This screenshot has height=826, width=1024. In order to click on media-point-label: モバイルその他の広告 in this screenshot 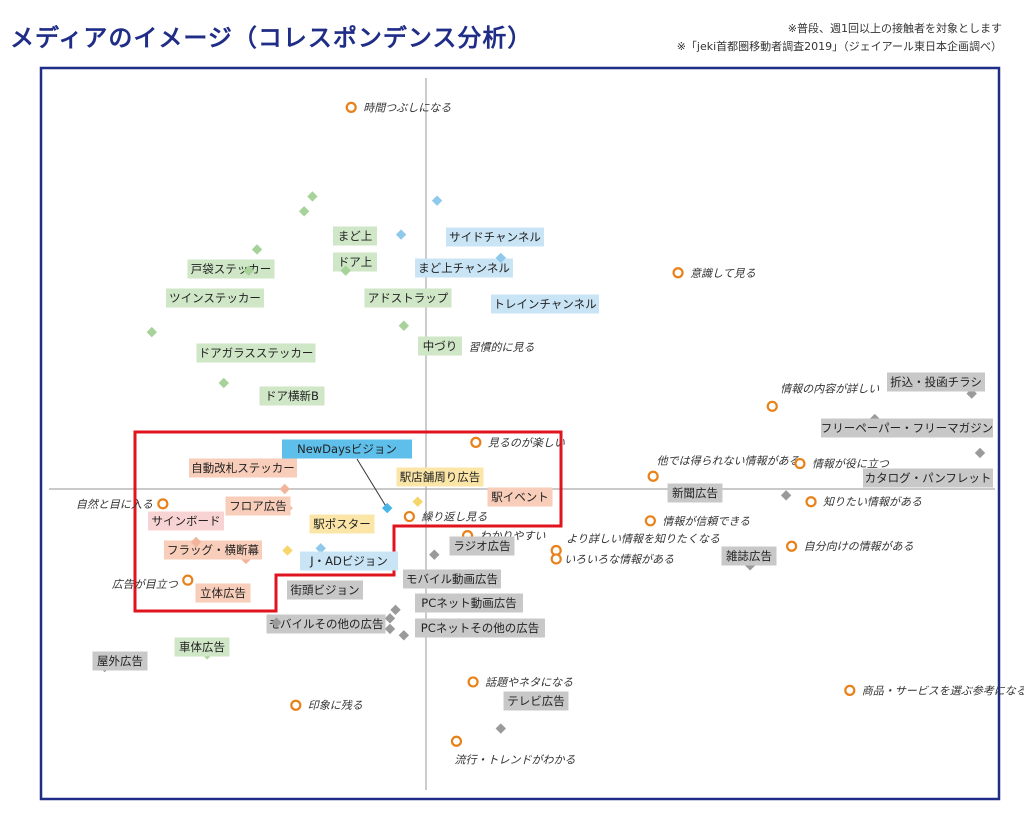, I will do `click(326, 624)`.